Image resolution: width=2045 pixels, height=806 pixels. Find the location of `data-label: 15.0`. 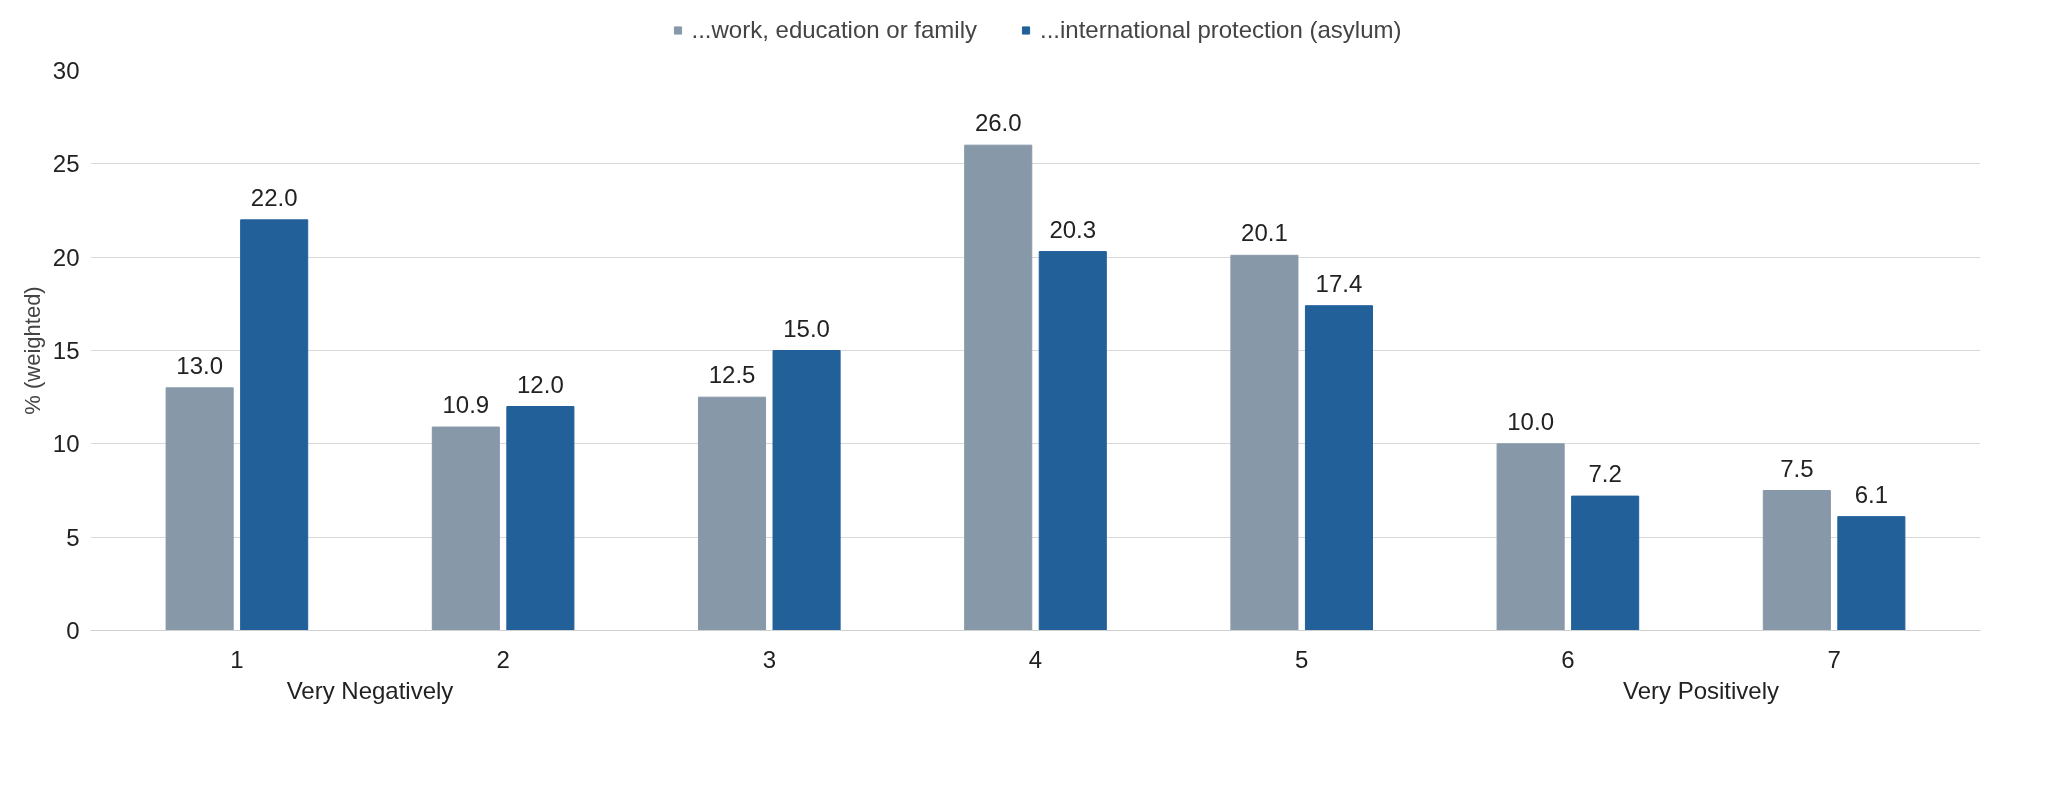

data-label: 15.0 is located at coordinates (806, 328).